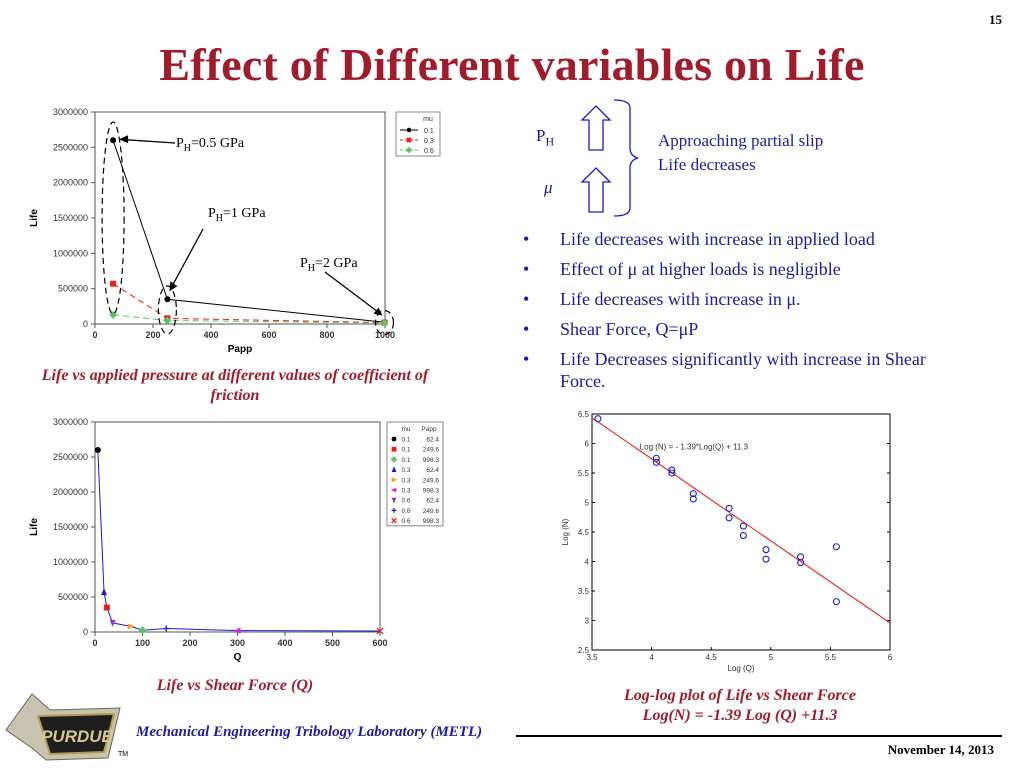 Image resolution: width=1024 pixels, height=768 pixels. What do you see at coordinates (995, 19) in the screenshot?
I see `slide-number: 15` at bounding box center [995, 19].